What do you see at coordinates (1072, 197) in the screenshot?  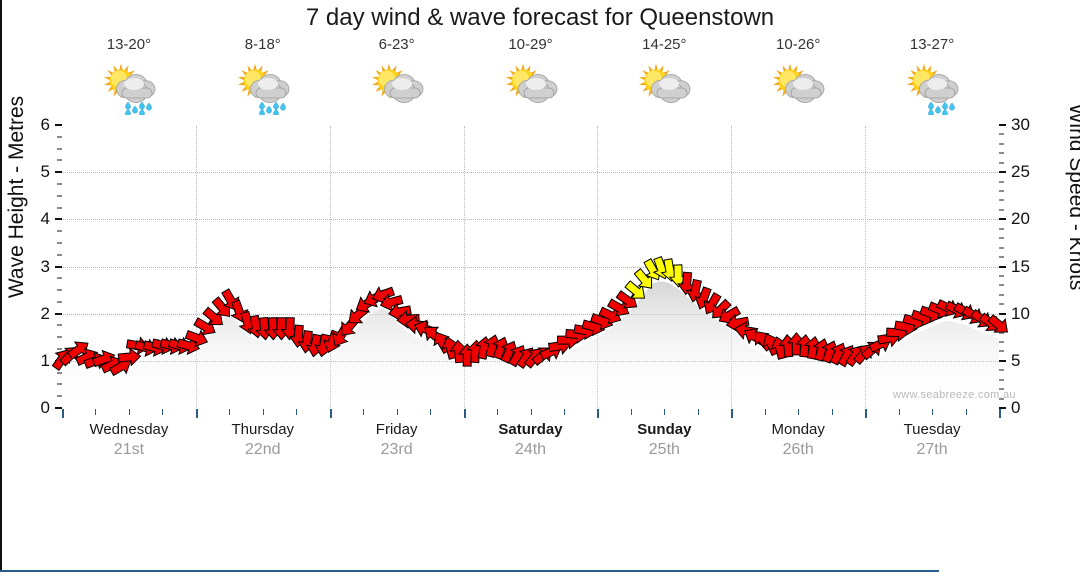 I see `right-axis-title: Wind Speed - Knots` at bounding box center [1072, 197].